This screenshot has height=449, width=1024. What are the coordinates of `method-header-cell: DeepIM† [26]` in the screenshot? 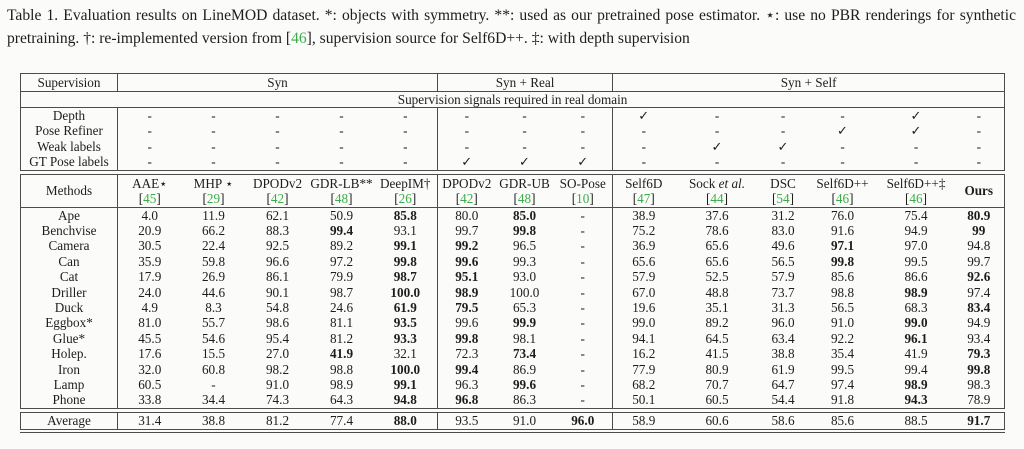 It's located at (405, 191).